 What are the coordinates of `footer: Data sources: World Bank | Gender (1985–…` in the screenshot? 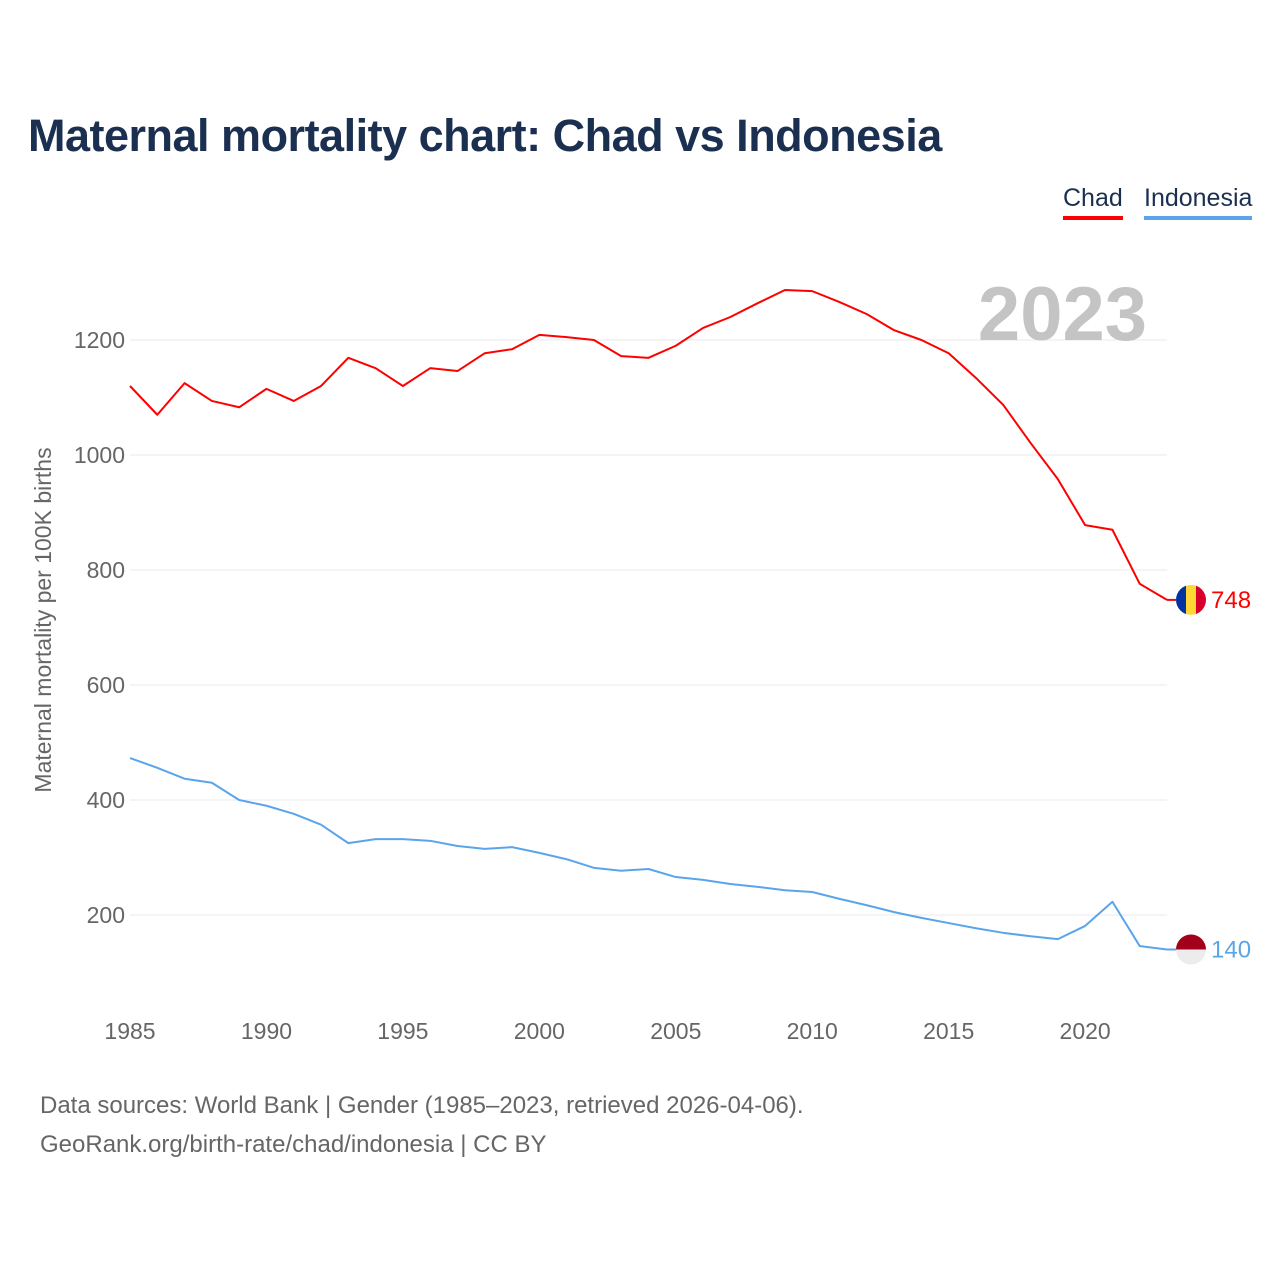 It's located at (422, 1125).